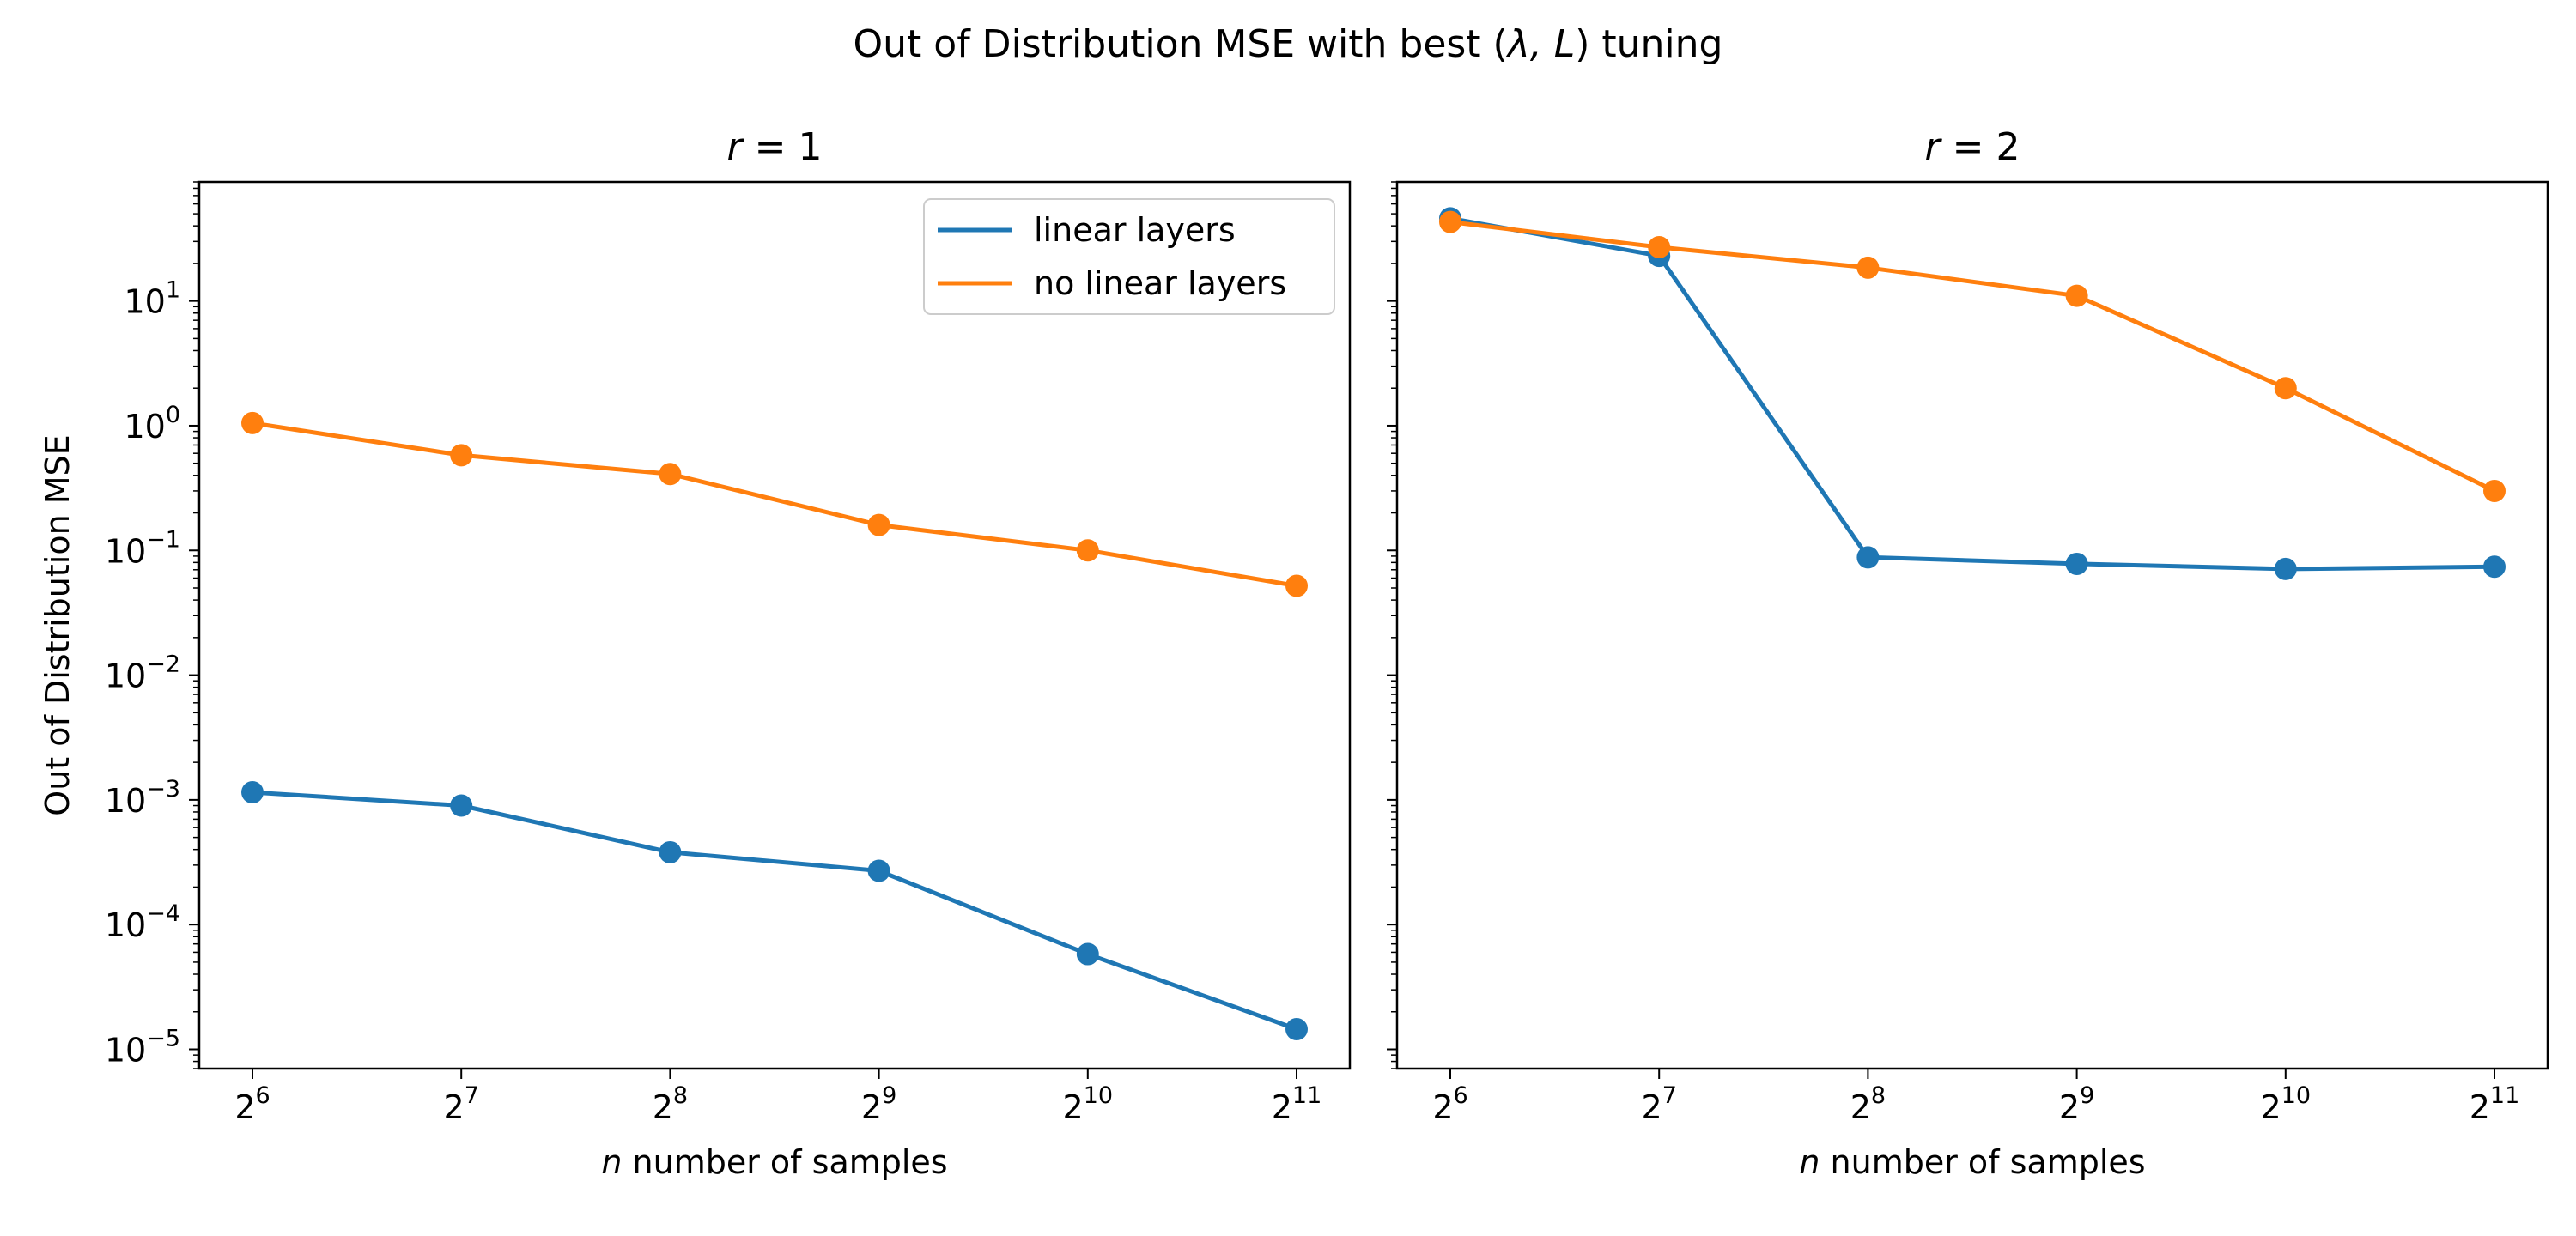 This screenshot has width=2576, height=1236. I want to click on legend-box, so click(1129, 256).